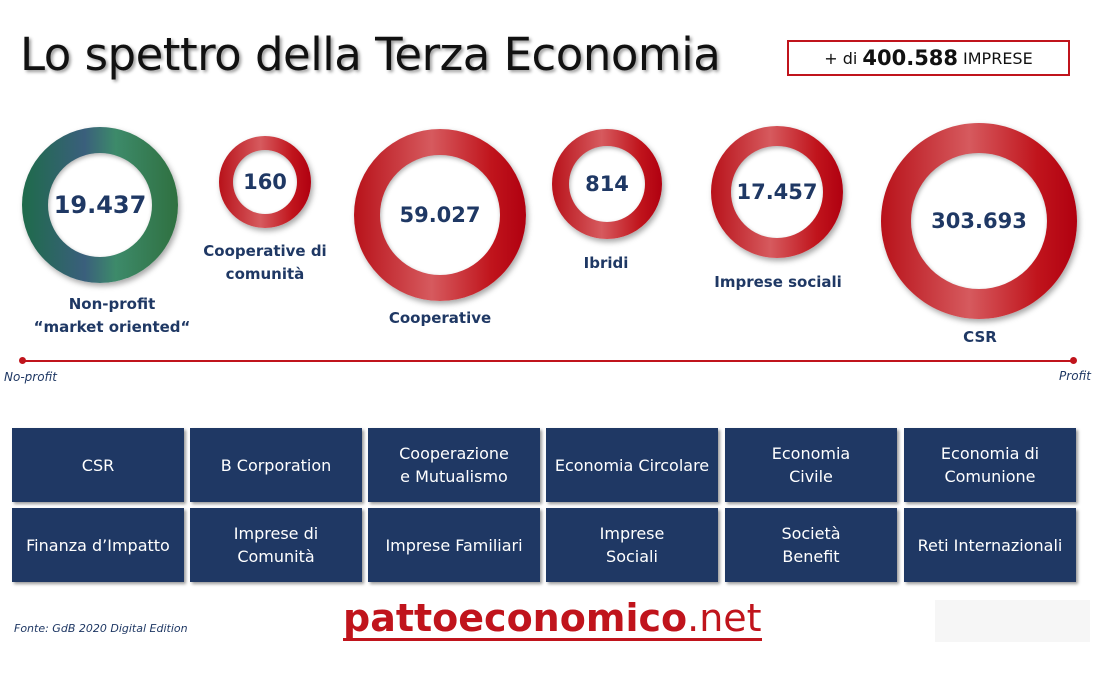 The width and height of the screenshot is (1099, 680). What do you see at coordinates (1012, 621) in the screenshot?
I see `faded-watermark` at bounding box center [1012, 621].